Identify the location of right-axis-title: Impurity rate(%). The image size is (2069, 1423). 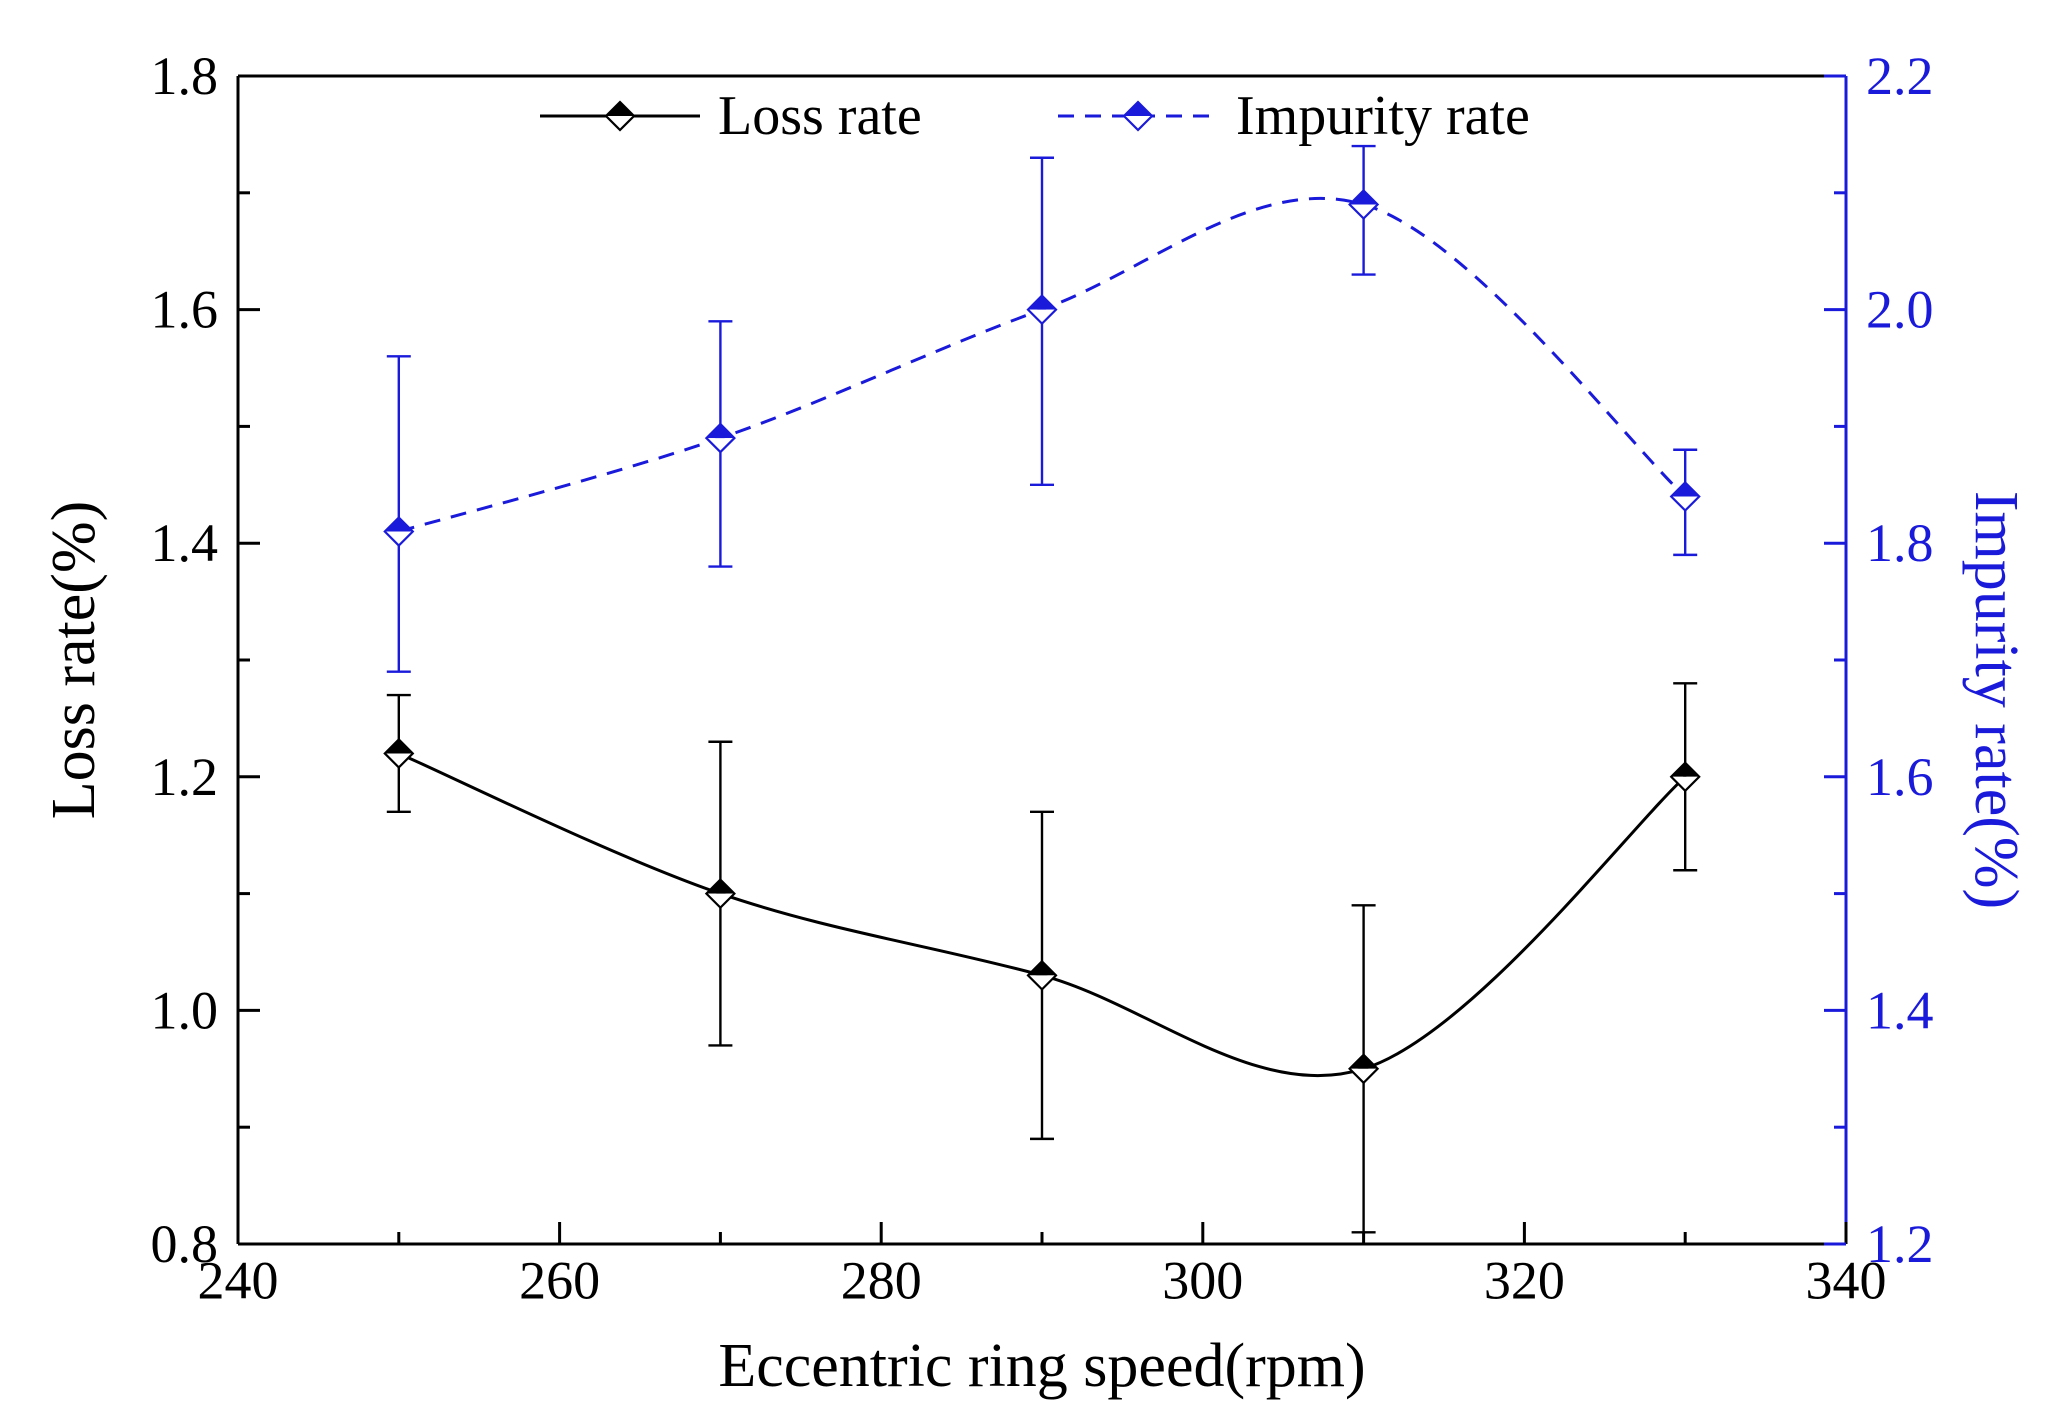
(1996, 700).